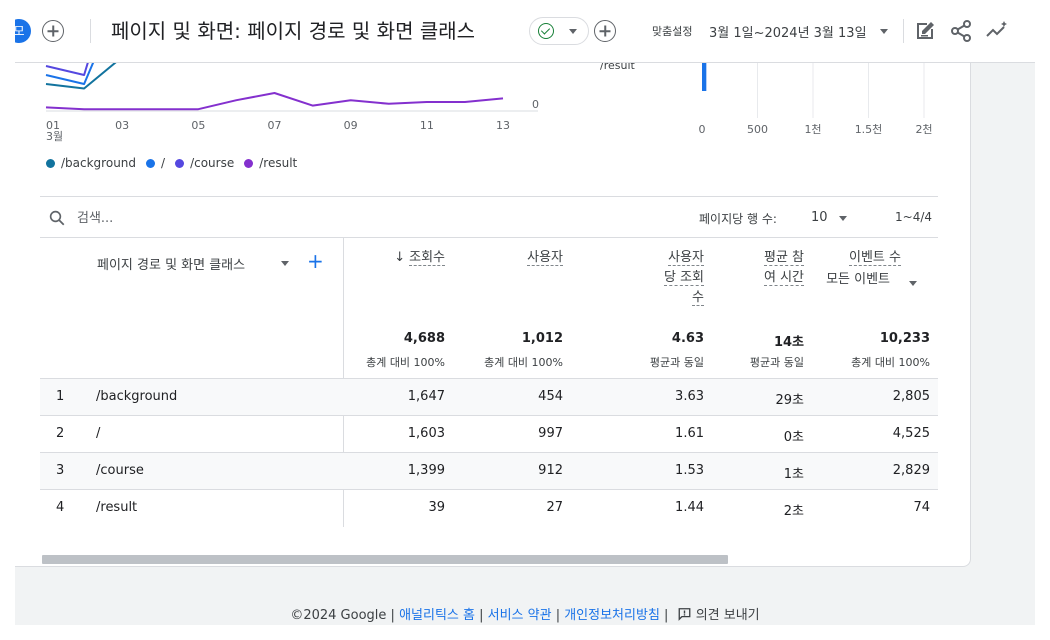  I want to click on row-index: 4, so click(60, 507).